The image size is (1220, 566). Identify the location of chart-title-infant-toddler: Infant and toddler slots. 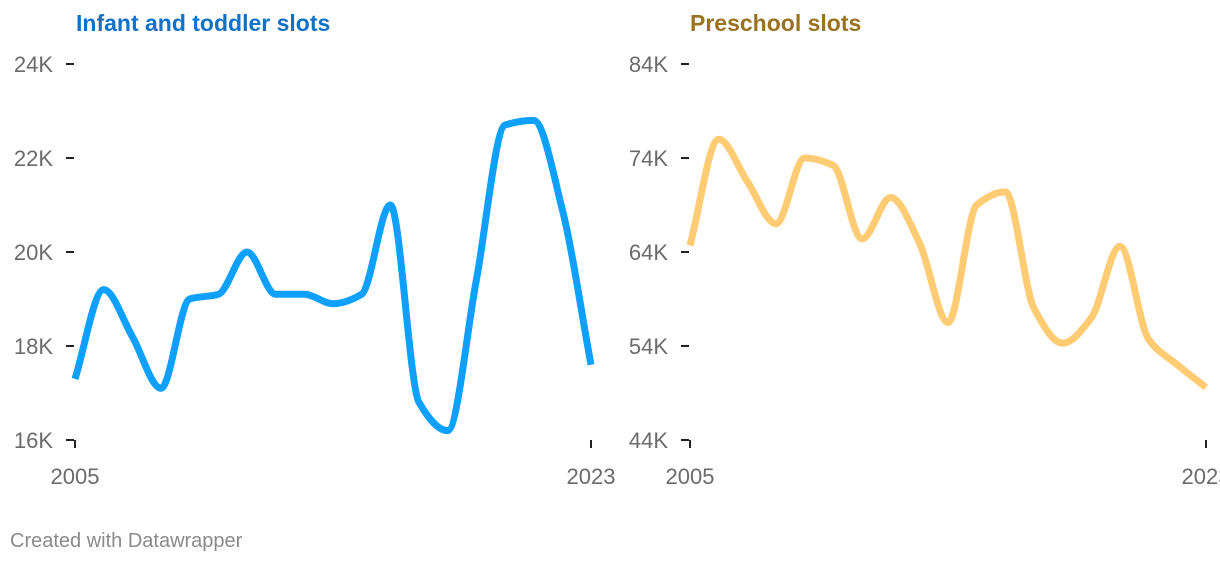
(203, 23).